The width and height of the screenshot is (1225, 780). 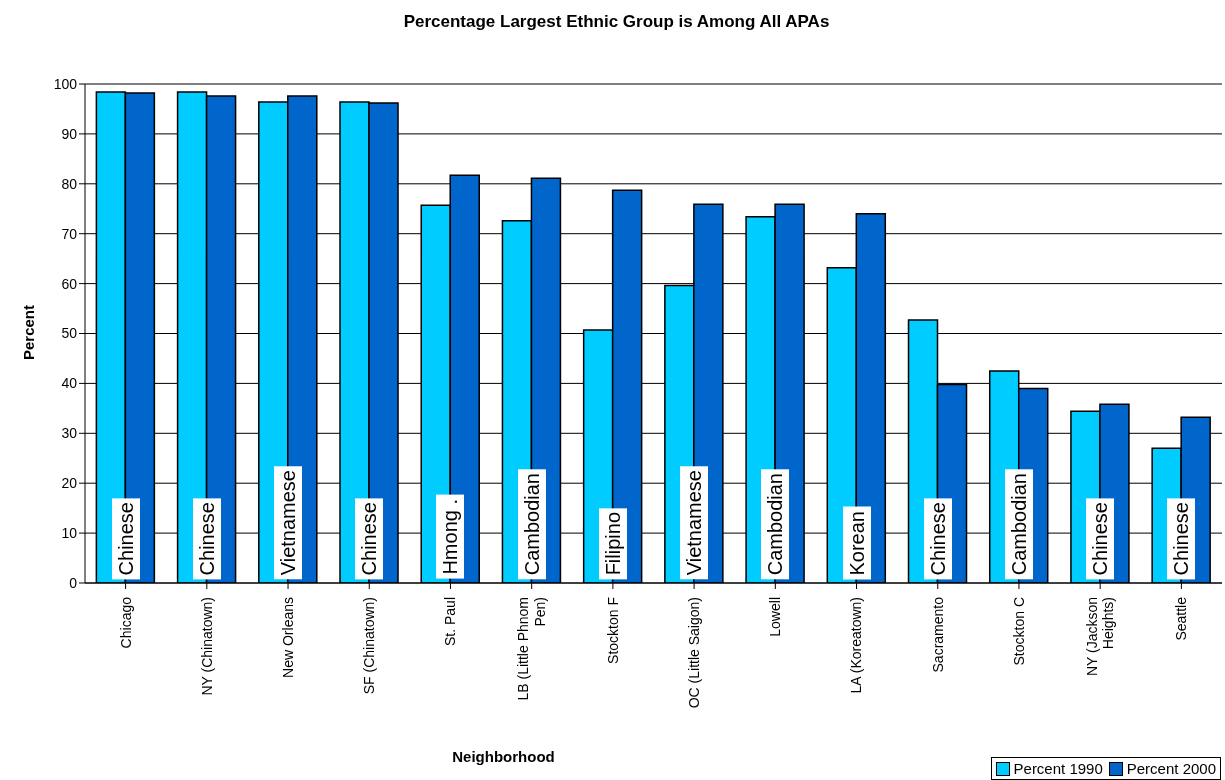 I want to click on y-axis-title: Percent, so click(x=28, y=332).